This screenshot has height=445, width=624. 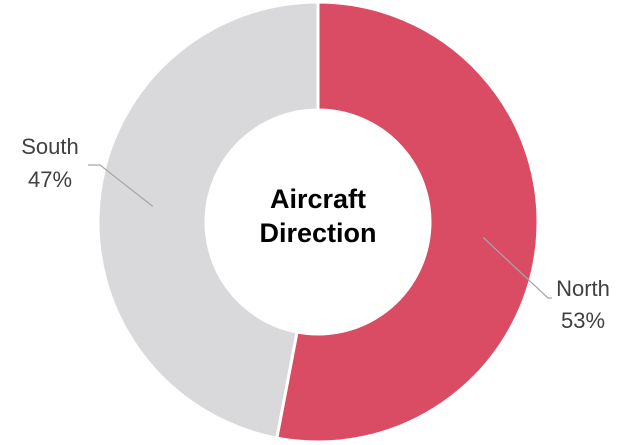 What do you see at coordinates (583, 320) in the screenshot?
I see `slice-value-label: 53%` at bounding box center [583, 320].